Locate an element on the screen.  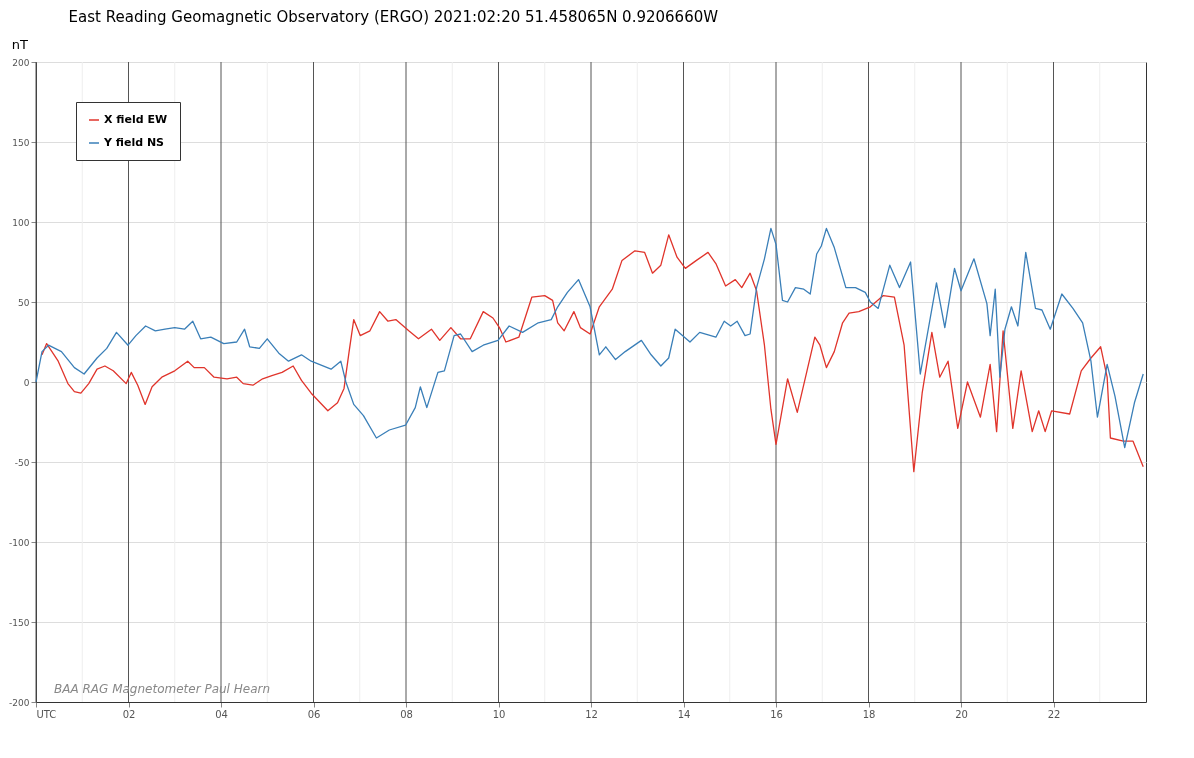
y-axis-title: nT is located at coordinates (20, 44).